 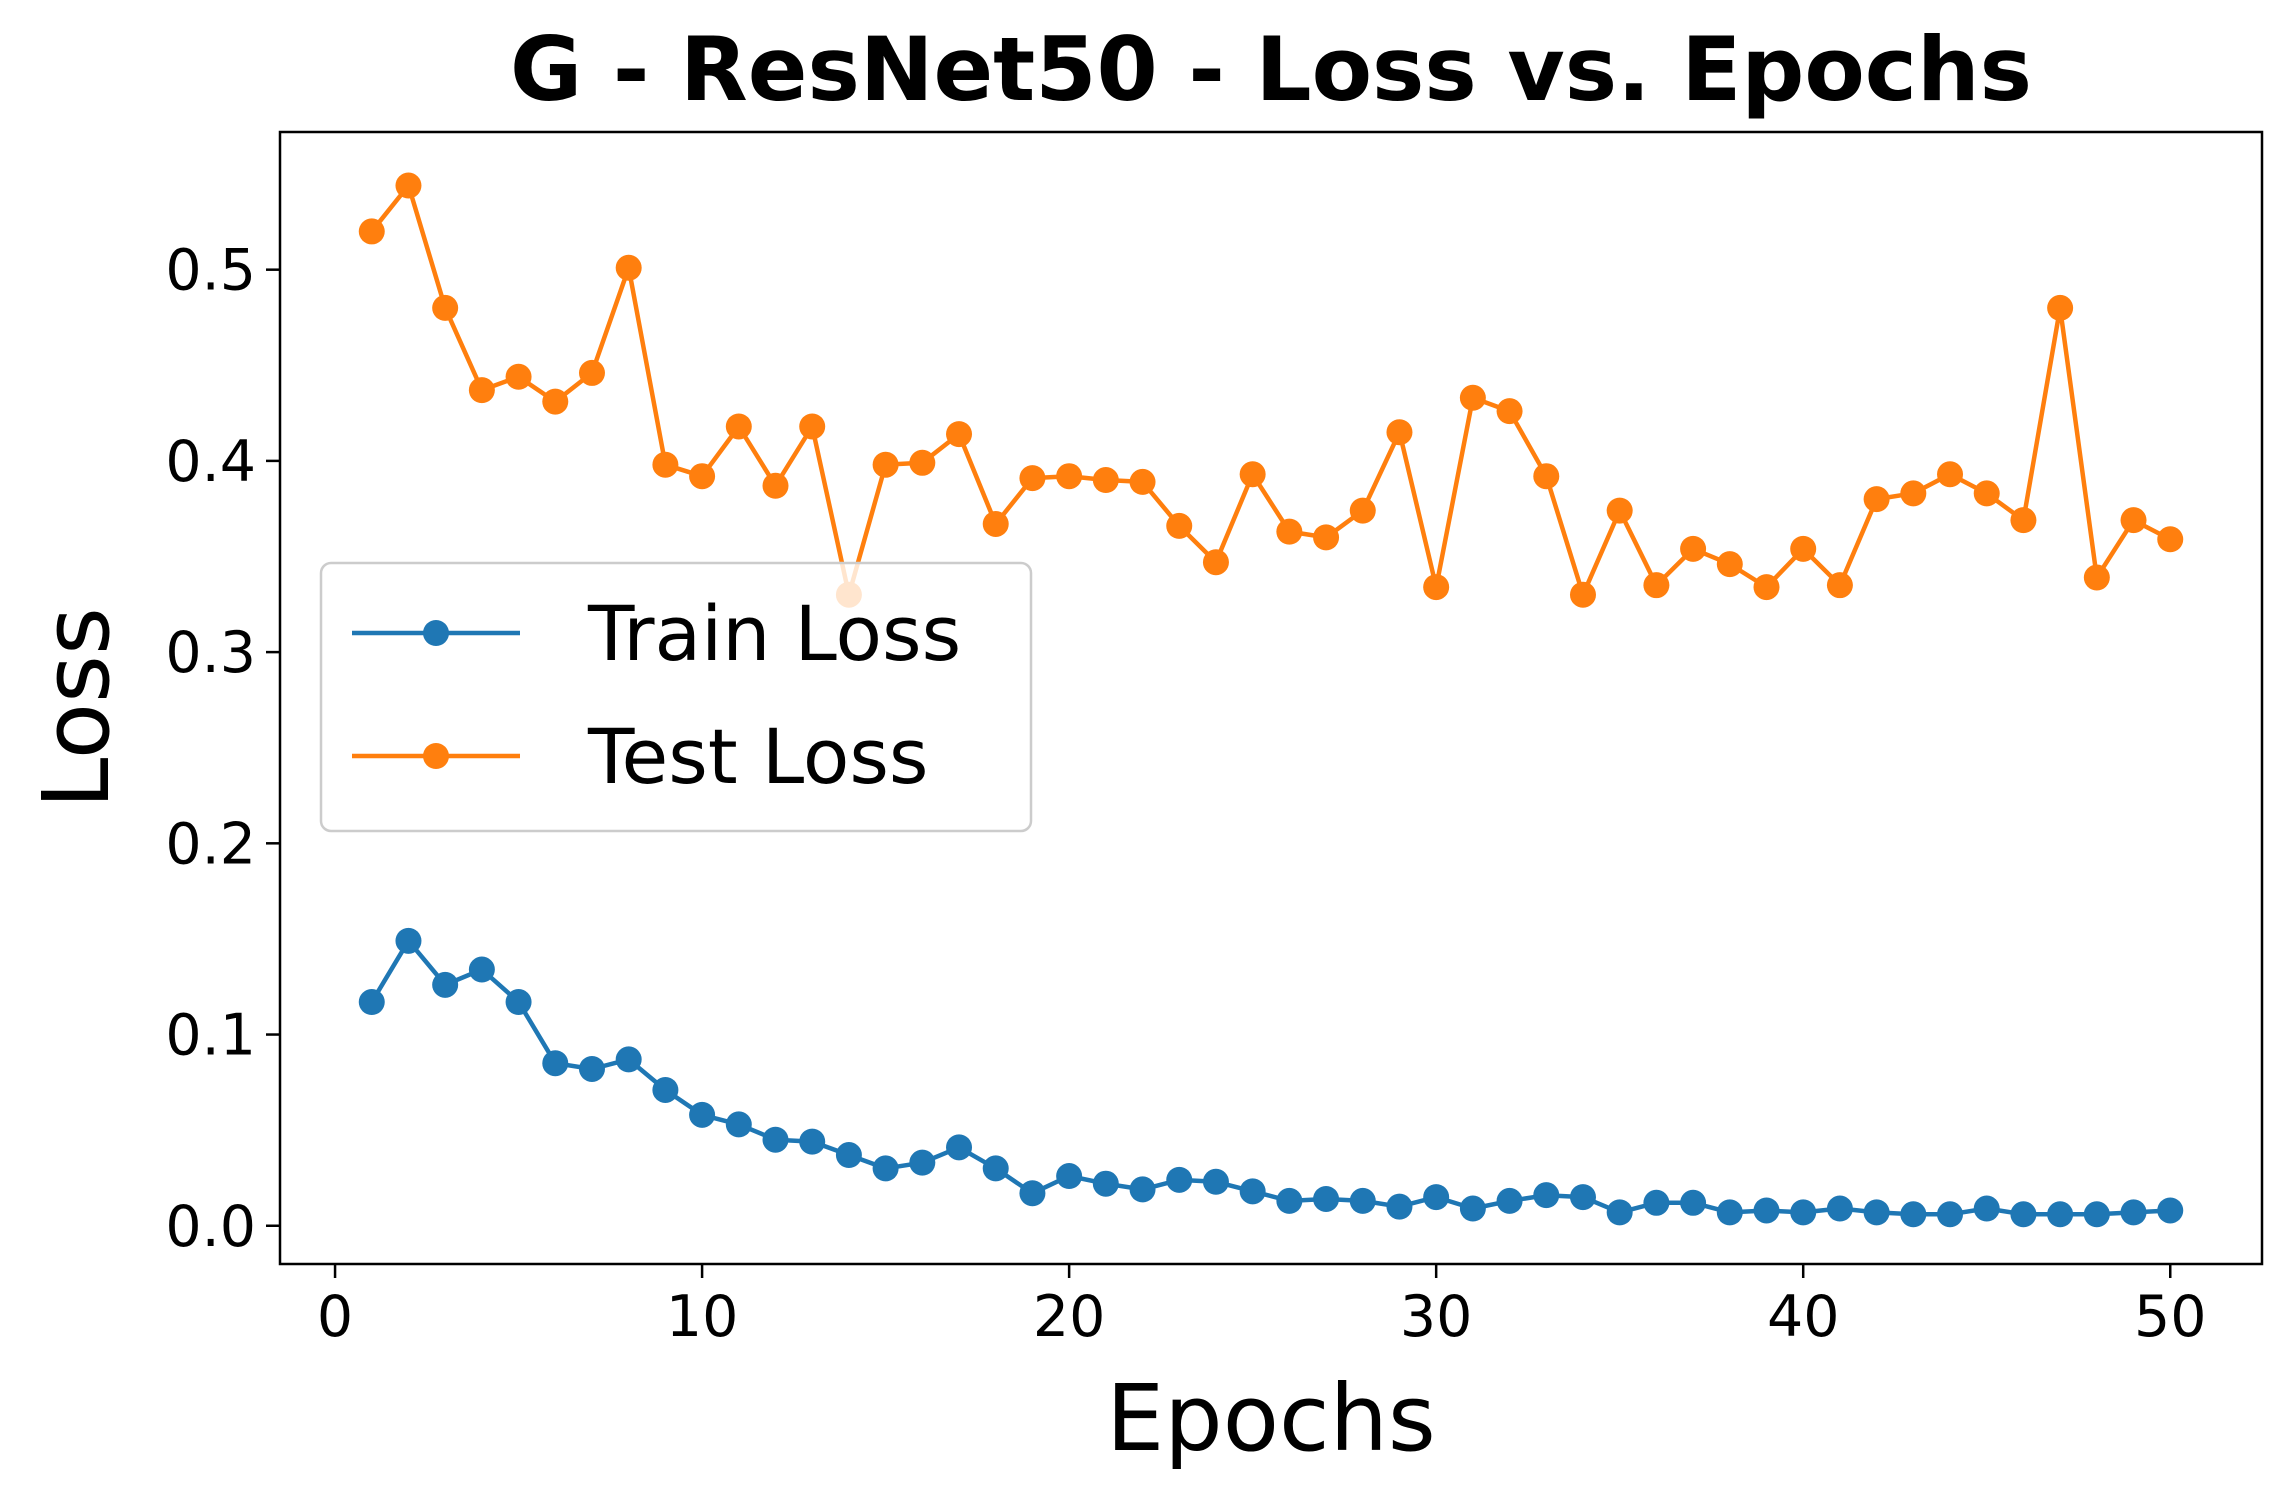 What do you see at coordinates (758, 756) in the screenshot?
I see `legend-test-loss-label: Test Loss` at bounding box center [758, 756].